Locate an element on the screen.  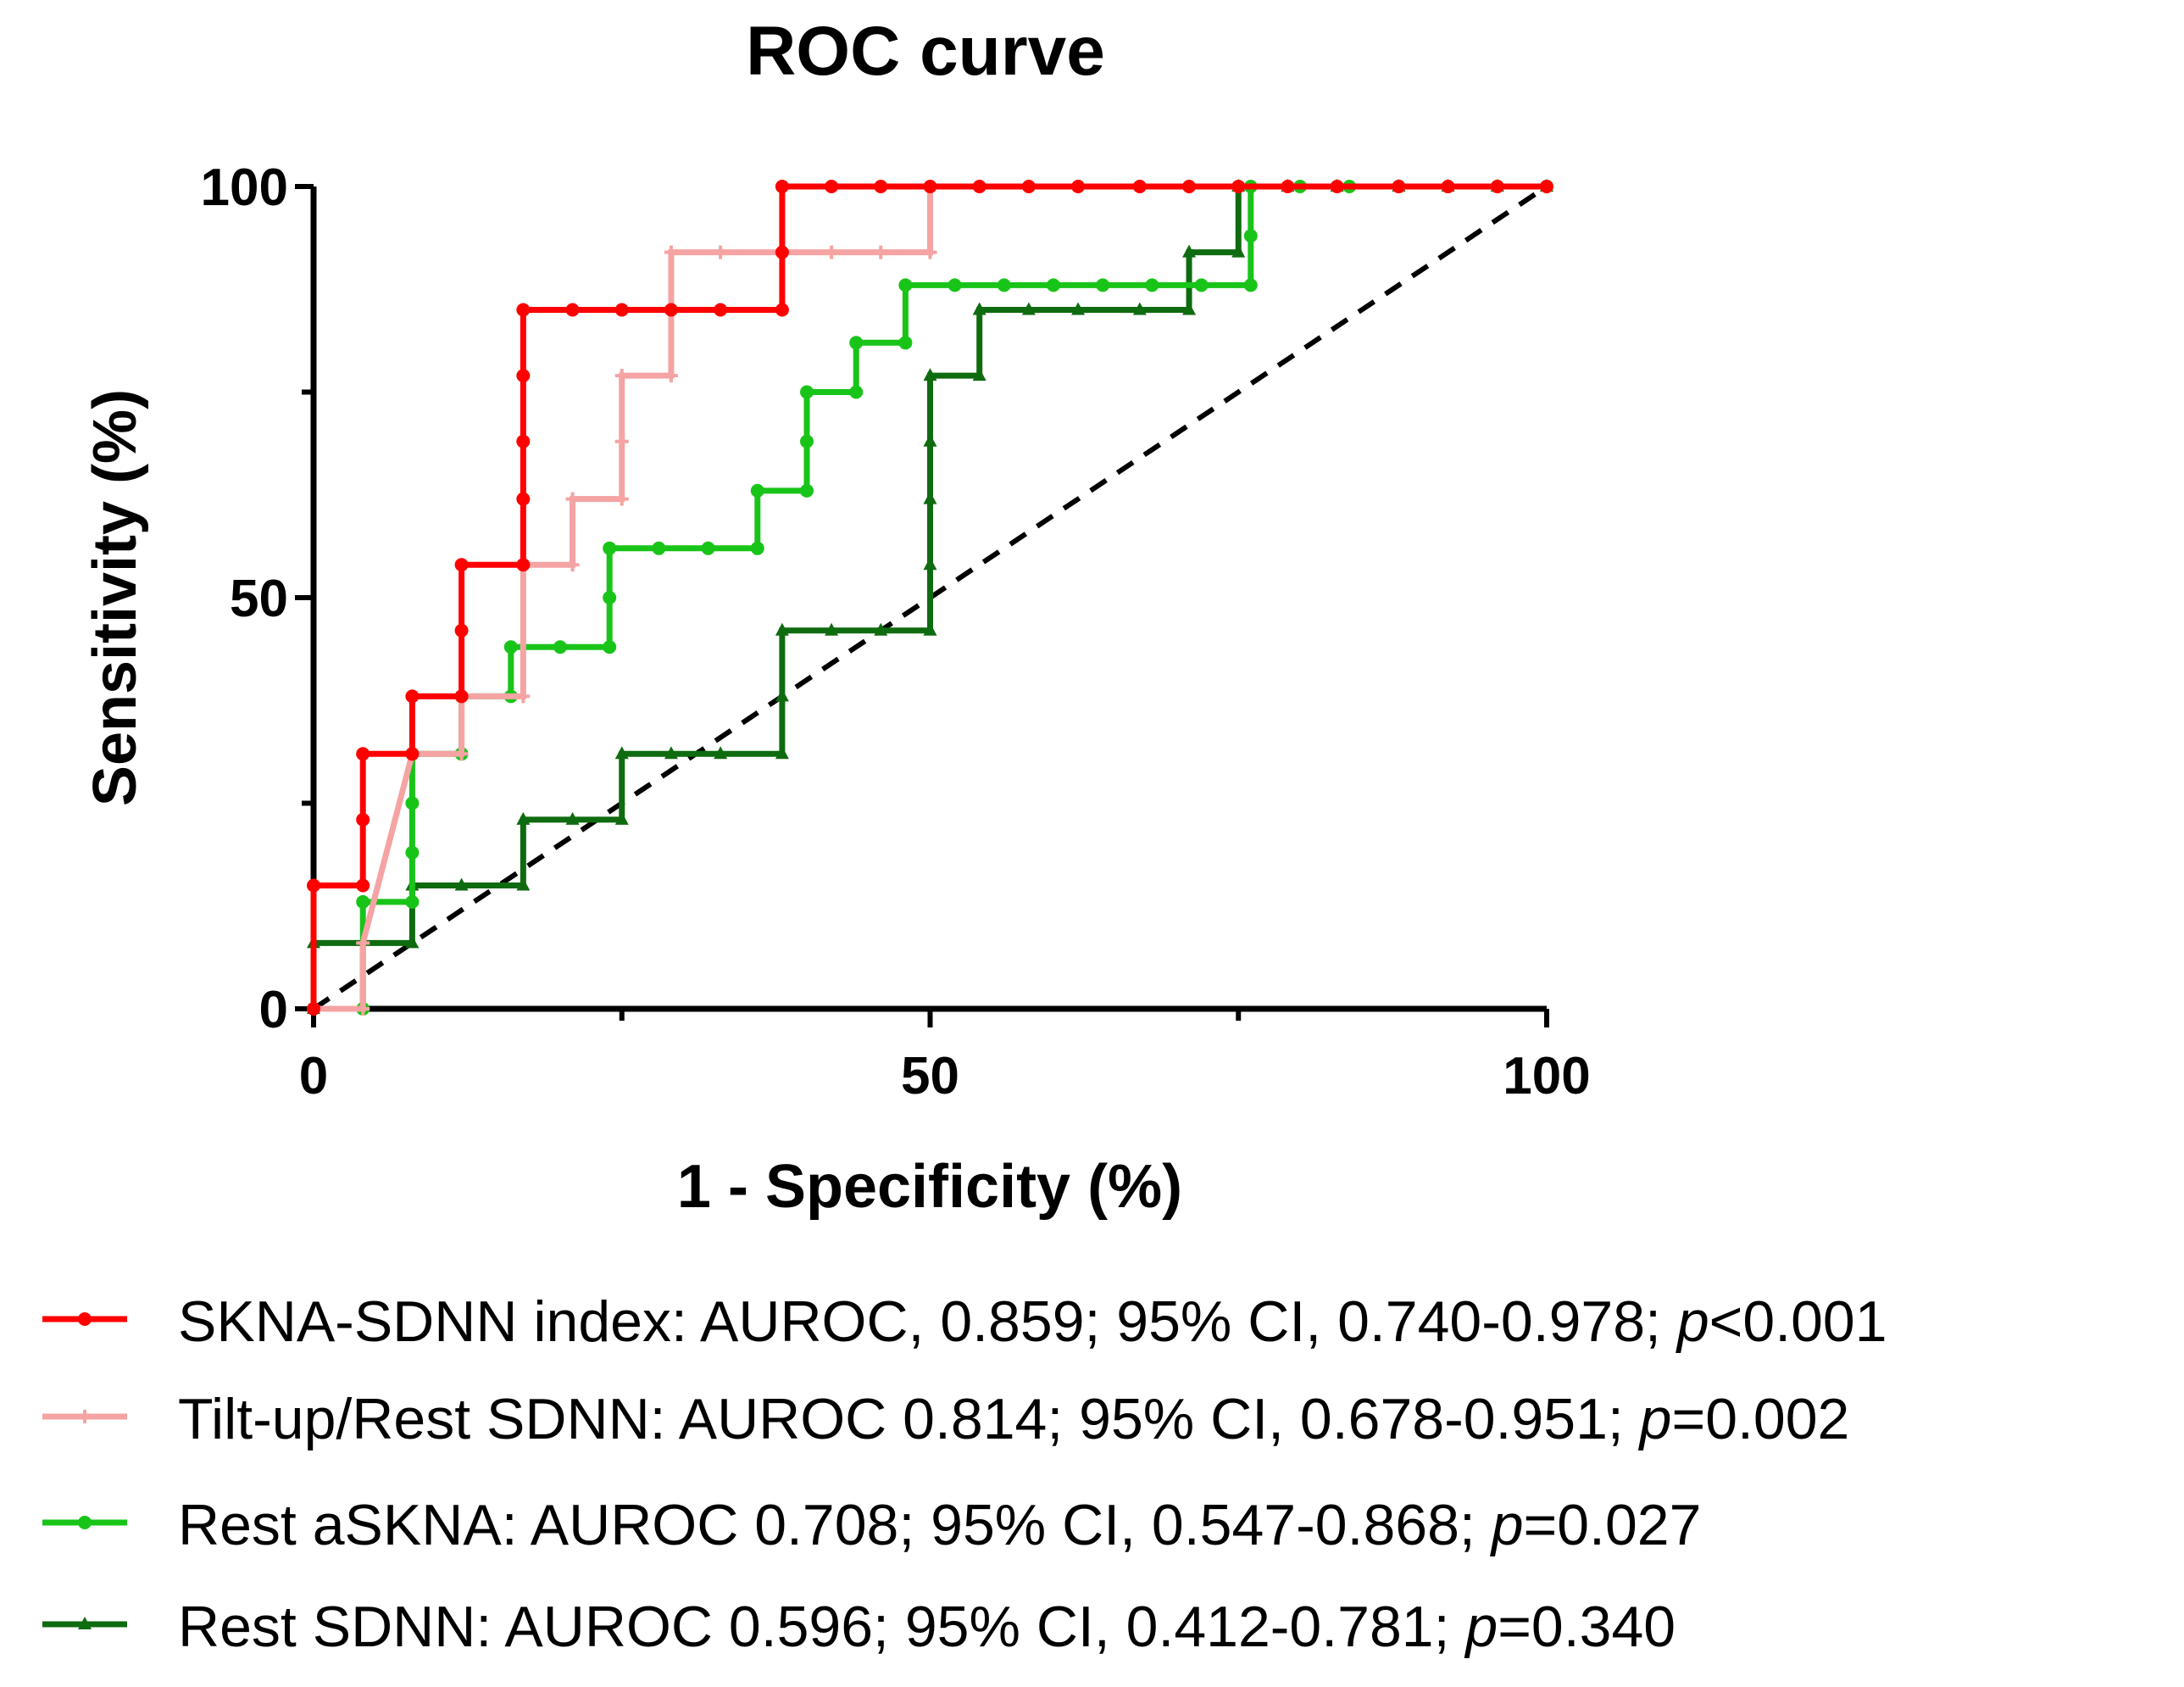
x-tick-label: 0 is located at coordinates (314, 1076).